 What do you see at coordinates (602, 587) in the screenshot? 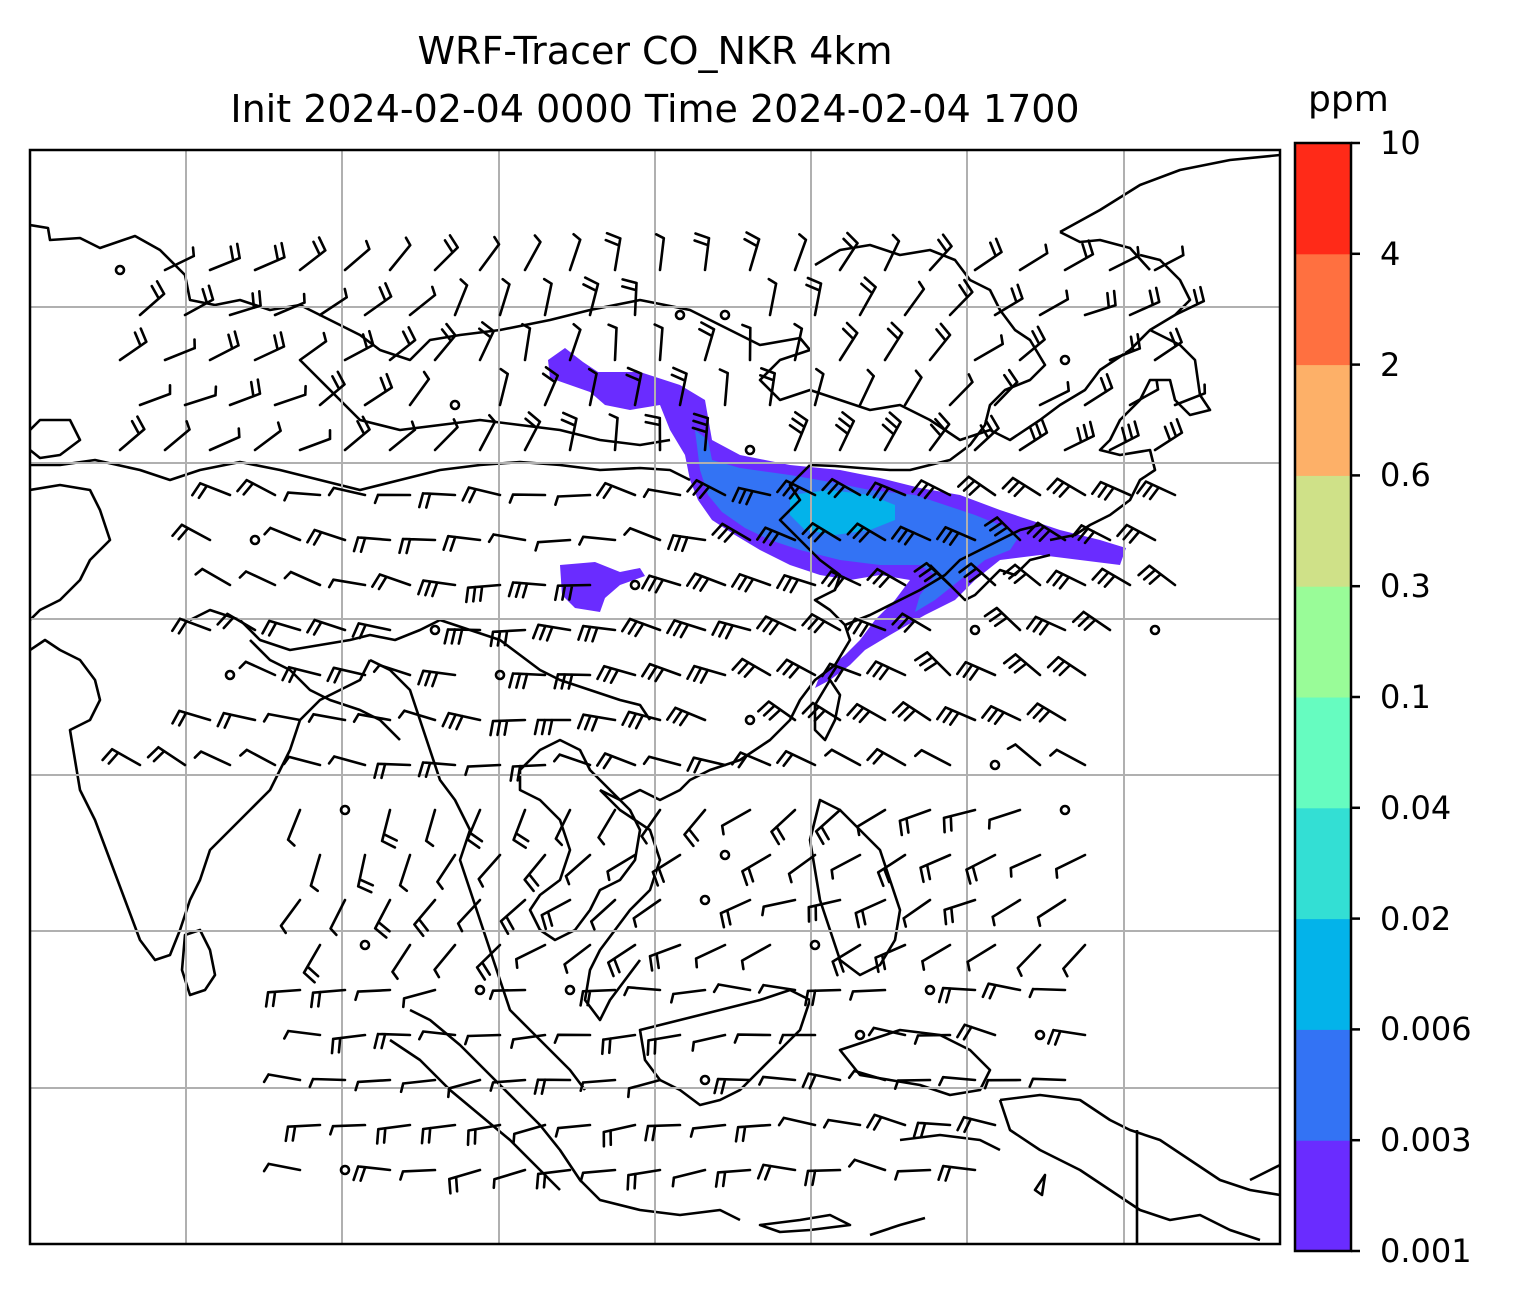
I see `plume-level-1b` at bounding box center [602, 587].